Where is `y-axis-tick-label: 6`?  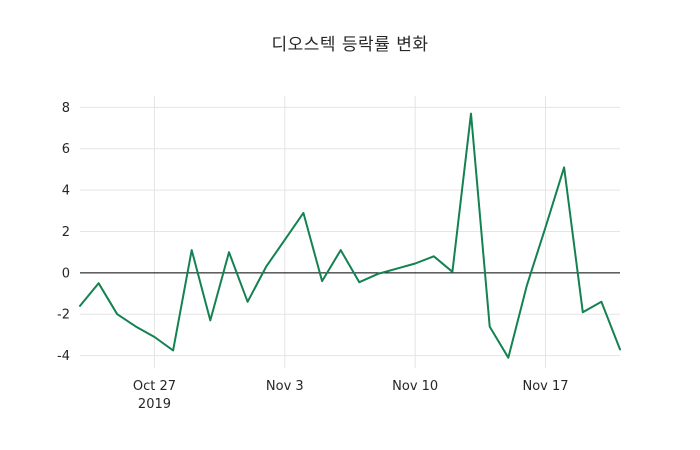
y-axis-tick-label: 6 is located at coordinates (66, 149).